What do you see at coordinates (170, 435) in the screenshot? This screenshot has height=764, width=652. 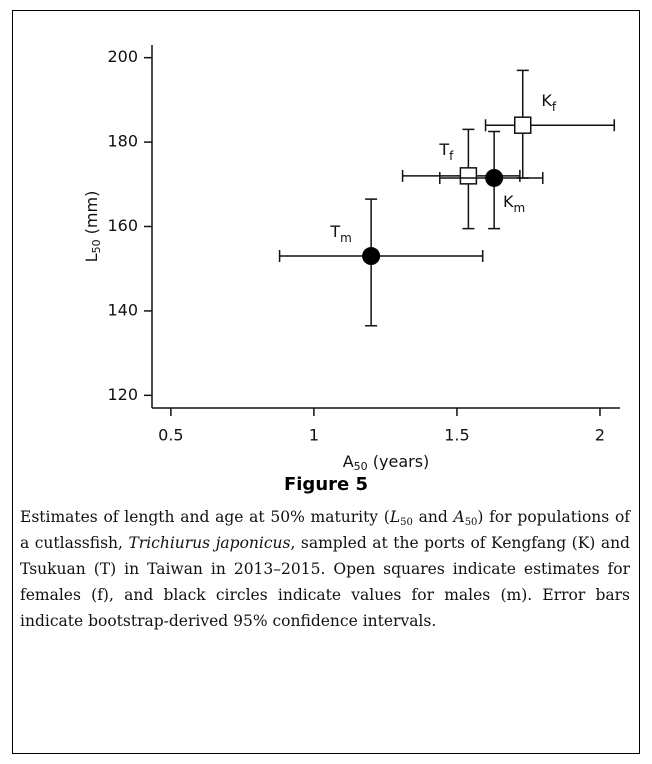 I see `x-tick-label: 0.5` at bounding box center [170, 435].